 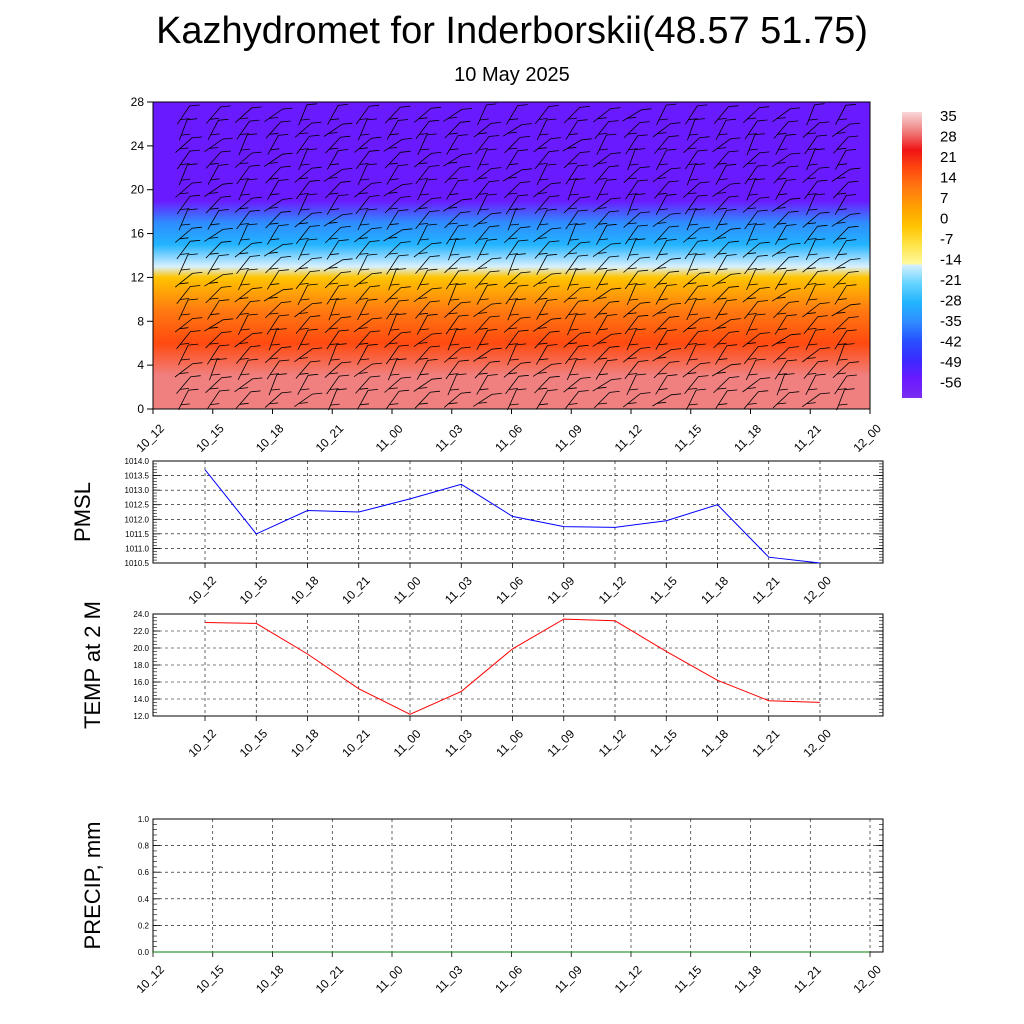 What do you see at coordinates (92, 665) in the screenshot?
I see `y-axis-label: TEMP at 2 M` at bounding box center [92, 665].